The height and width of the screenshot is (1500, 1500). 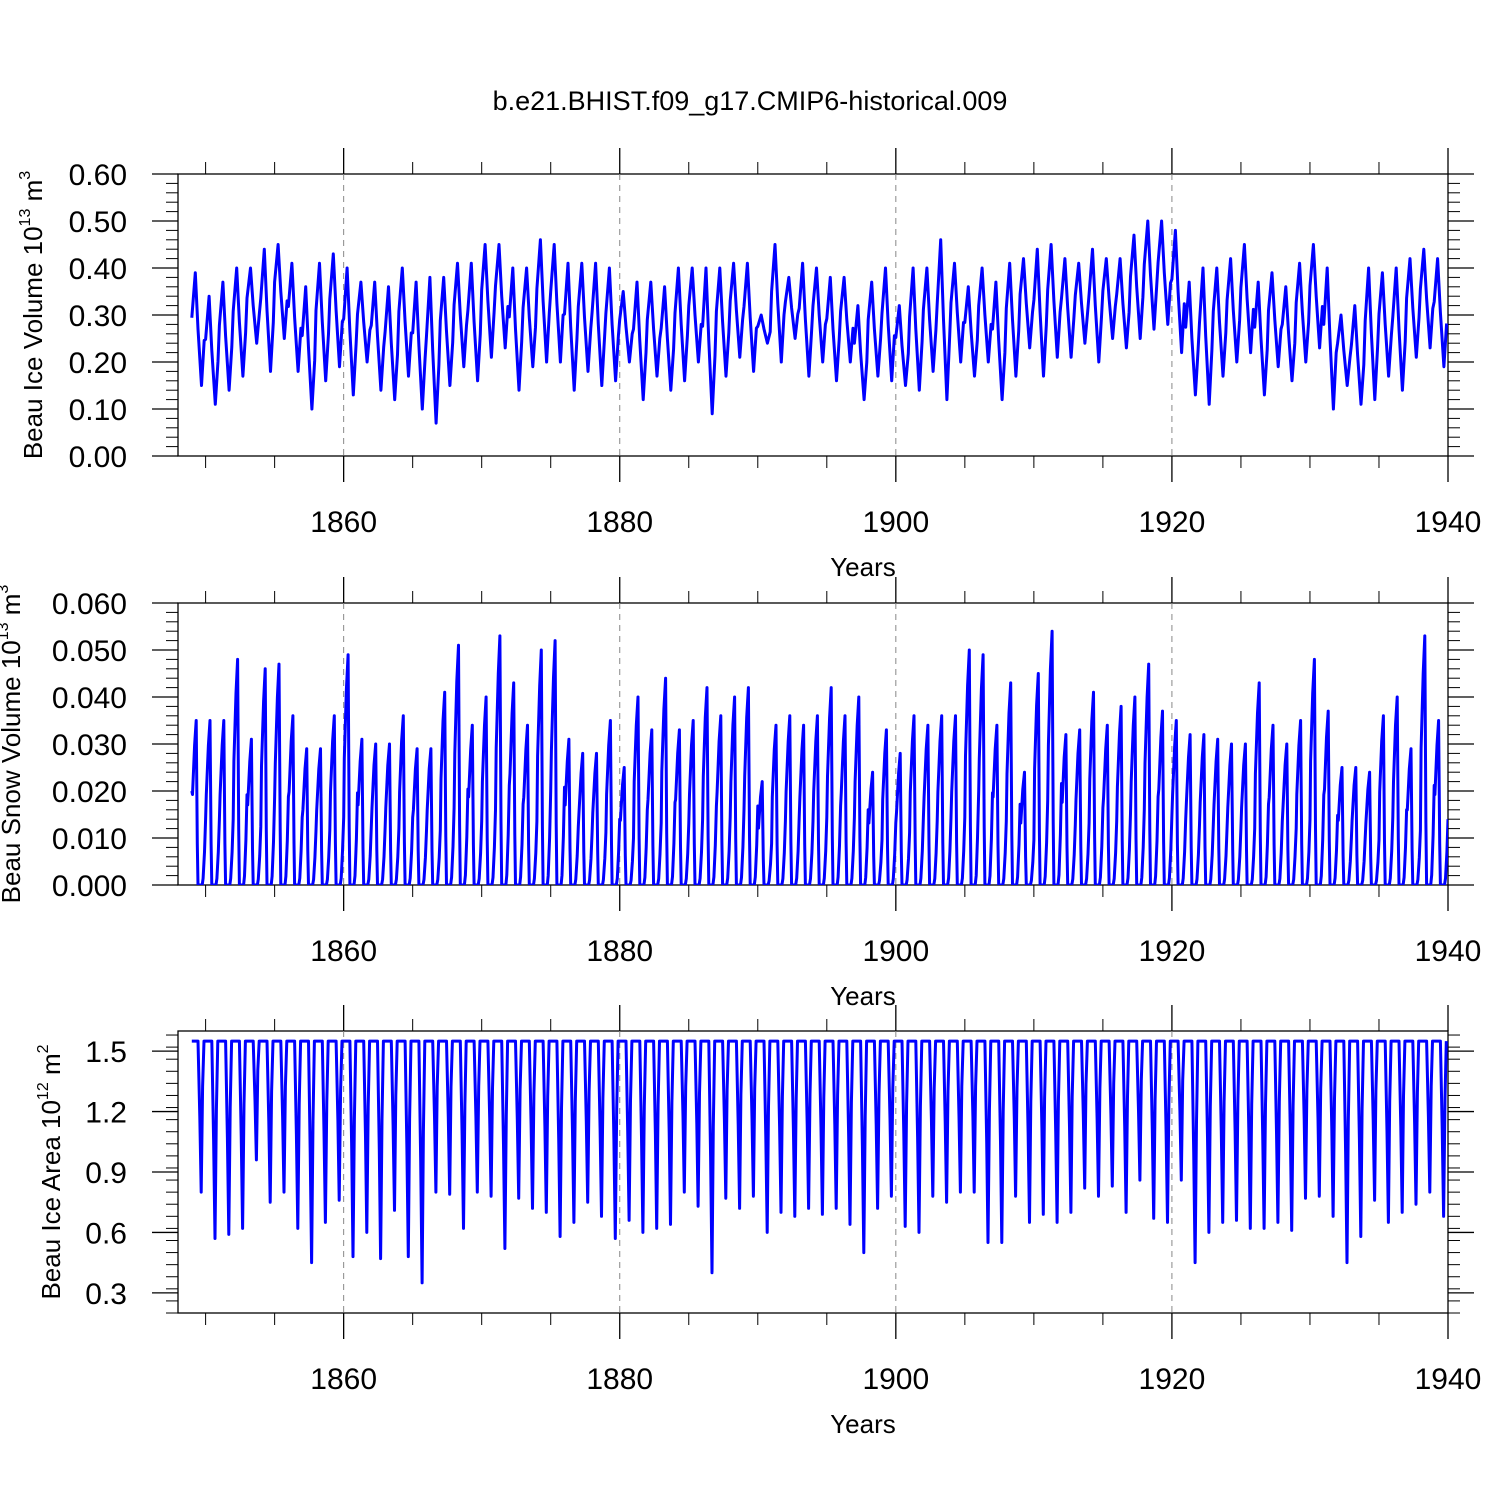 What do you see at coordinates (106, 1052) in the screenshot?
I see `y-tick-label: 1.5` at bounding box center [106, 1052].